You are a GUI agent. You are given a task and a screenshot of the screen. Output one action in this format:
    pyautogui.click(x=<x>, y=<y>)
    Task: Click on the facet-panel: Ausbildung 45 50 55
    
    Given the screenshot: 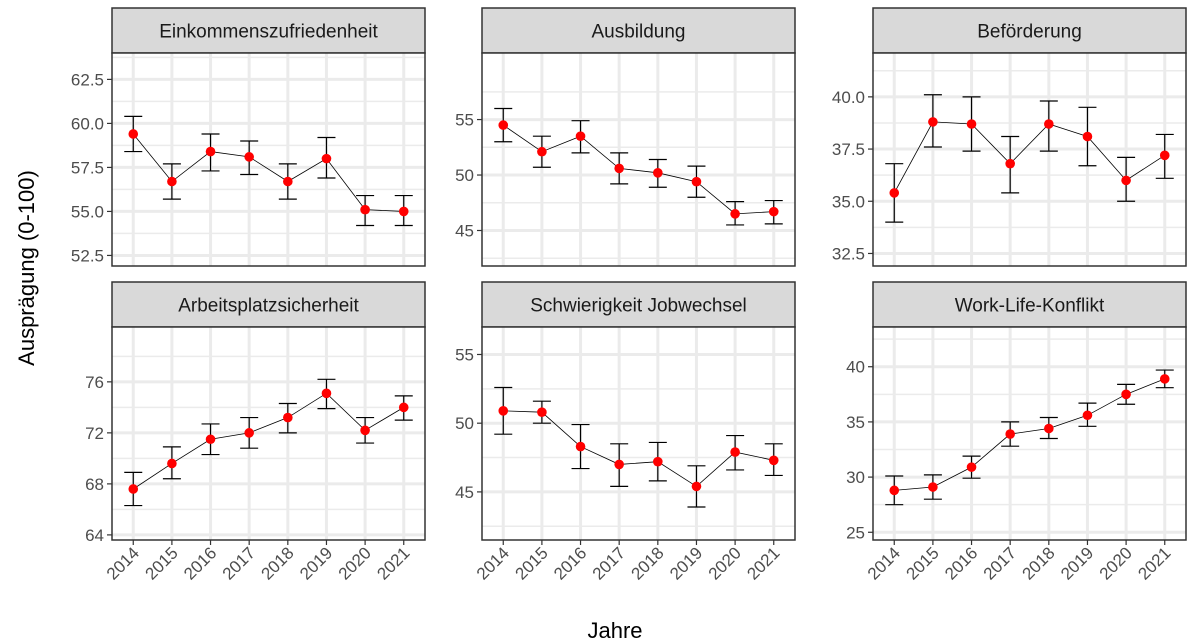 What is the action you would take?
    pyautogui.click(x=625, y=137)
    